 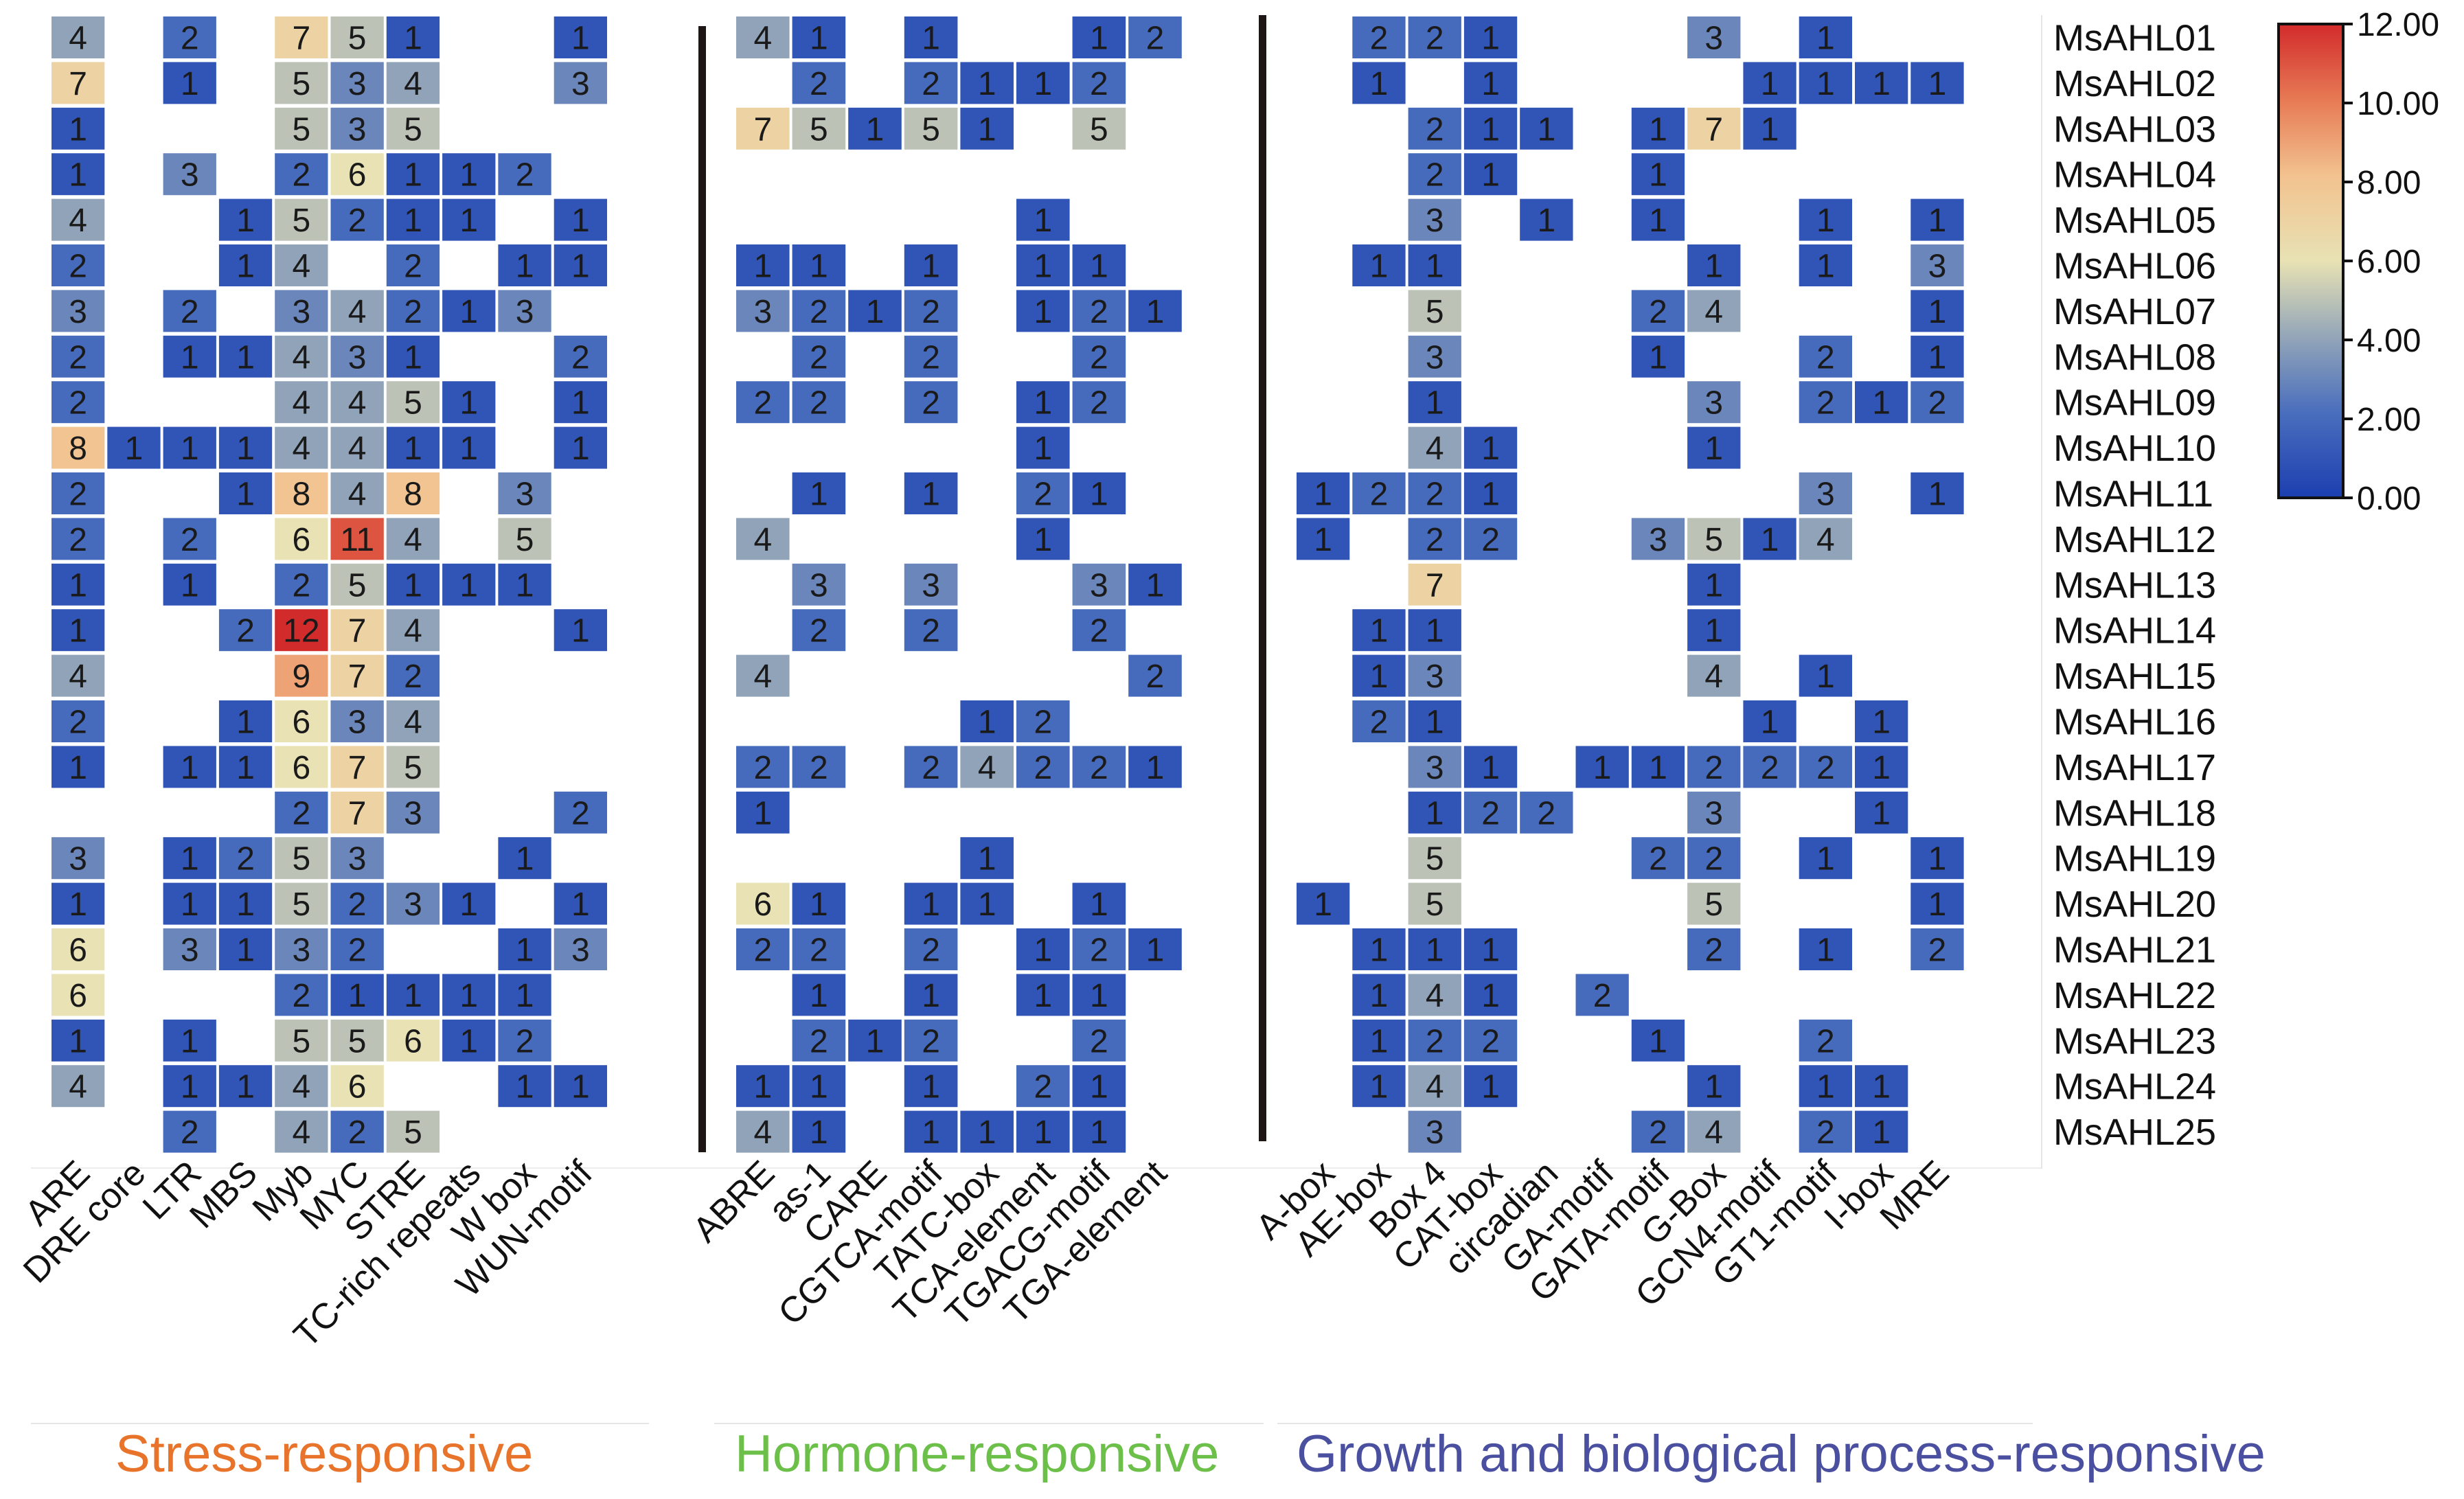 I want to click on heatmap-cell: 4, so click(x=413, y=721).